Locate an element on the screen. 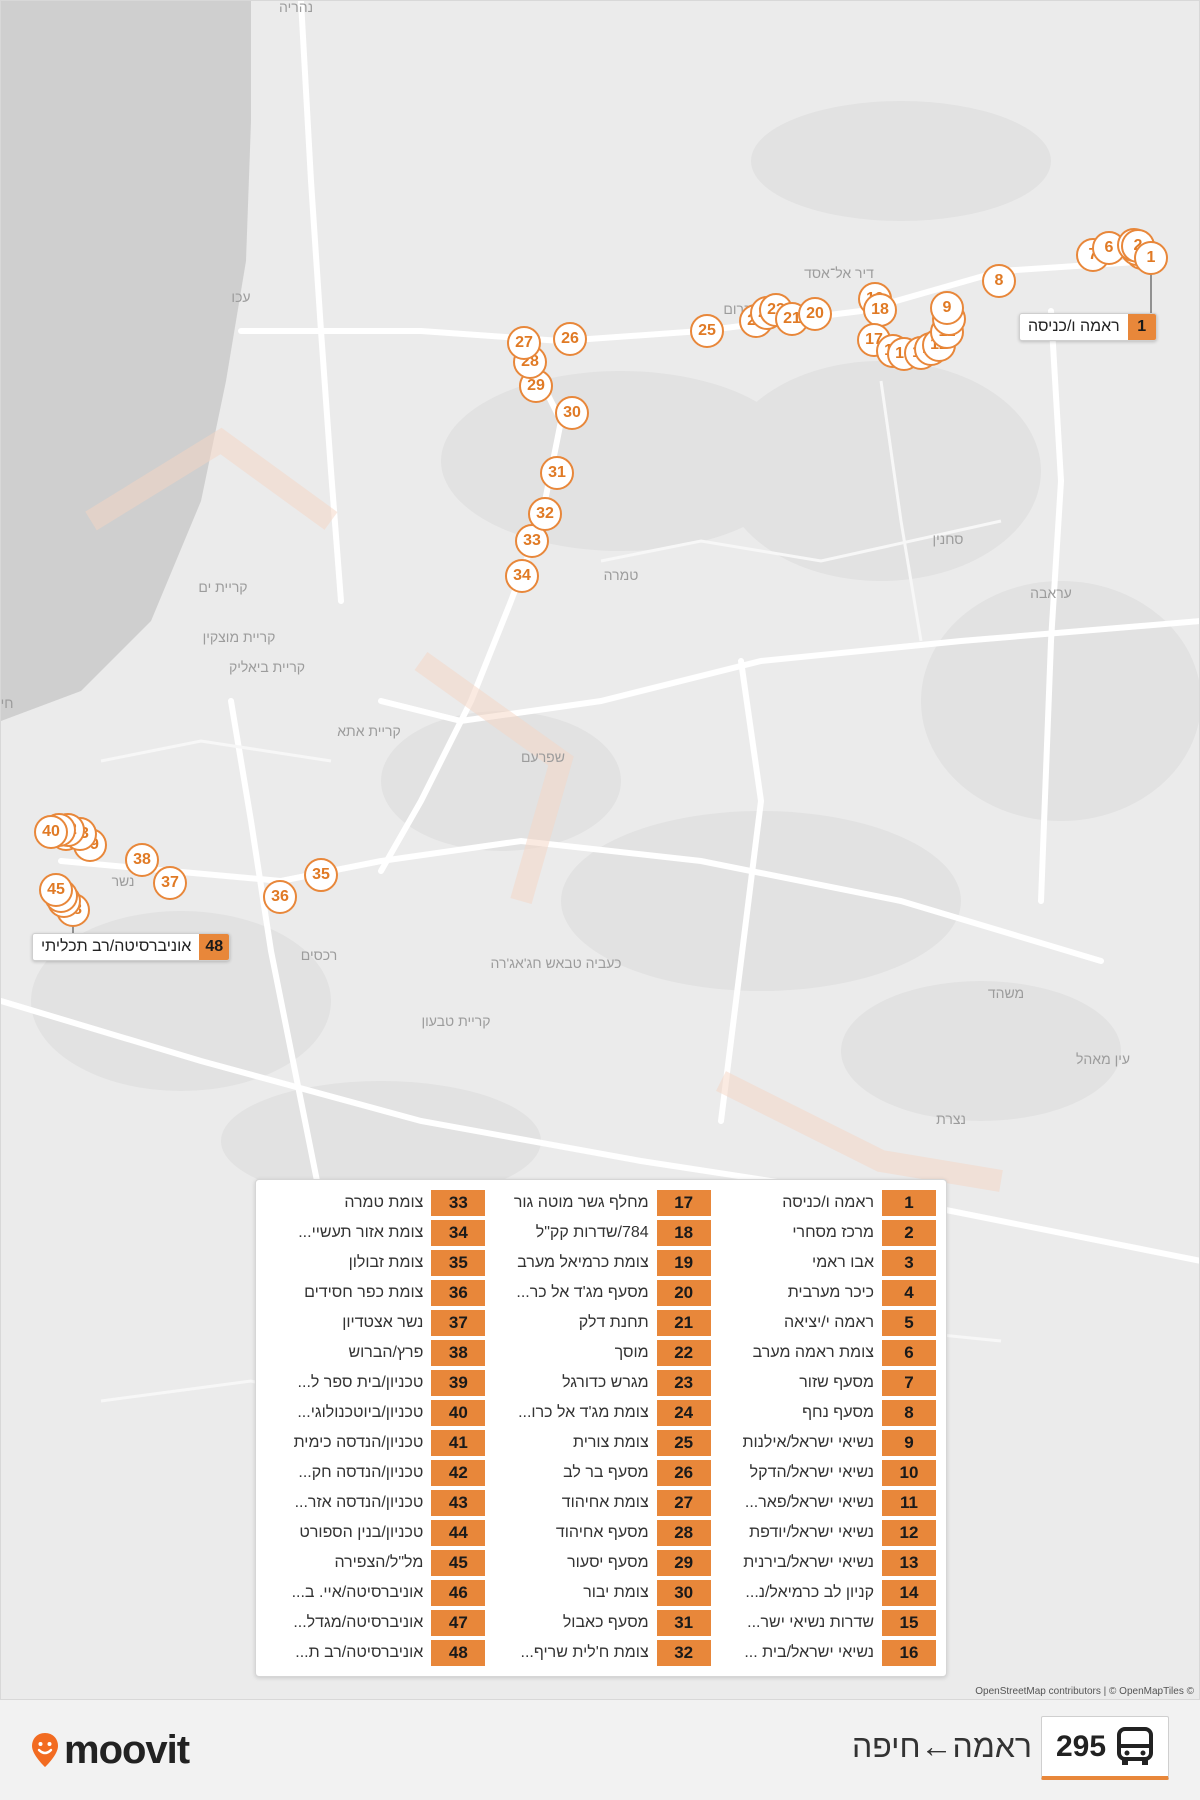  legend-row: 6 צומת ראמה מערב is located at coordinates (826, 1353).